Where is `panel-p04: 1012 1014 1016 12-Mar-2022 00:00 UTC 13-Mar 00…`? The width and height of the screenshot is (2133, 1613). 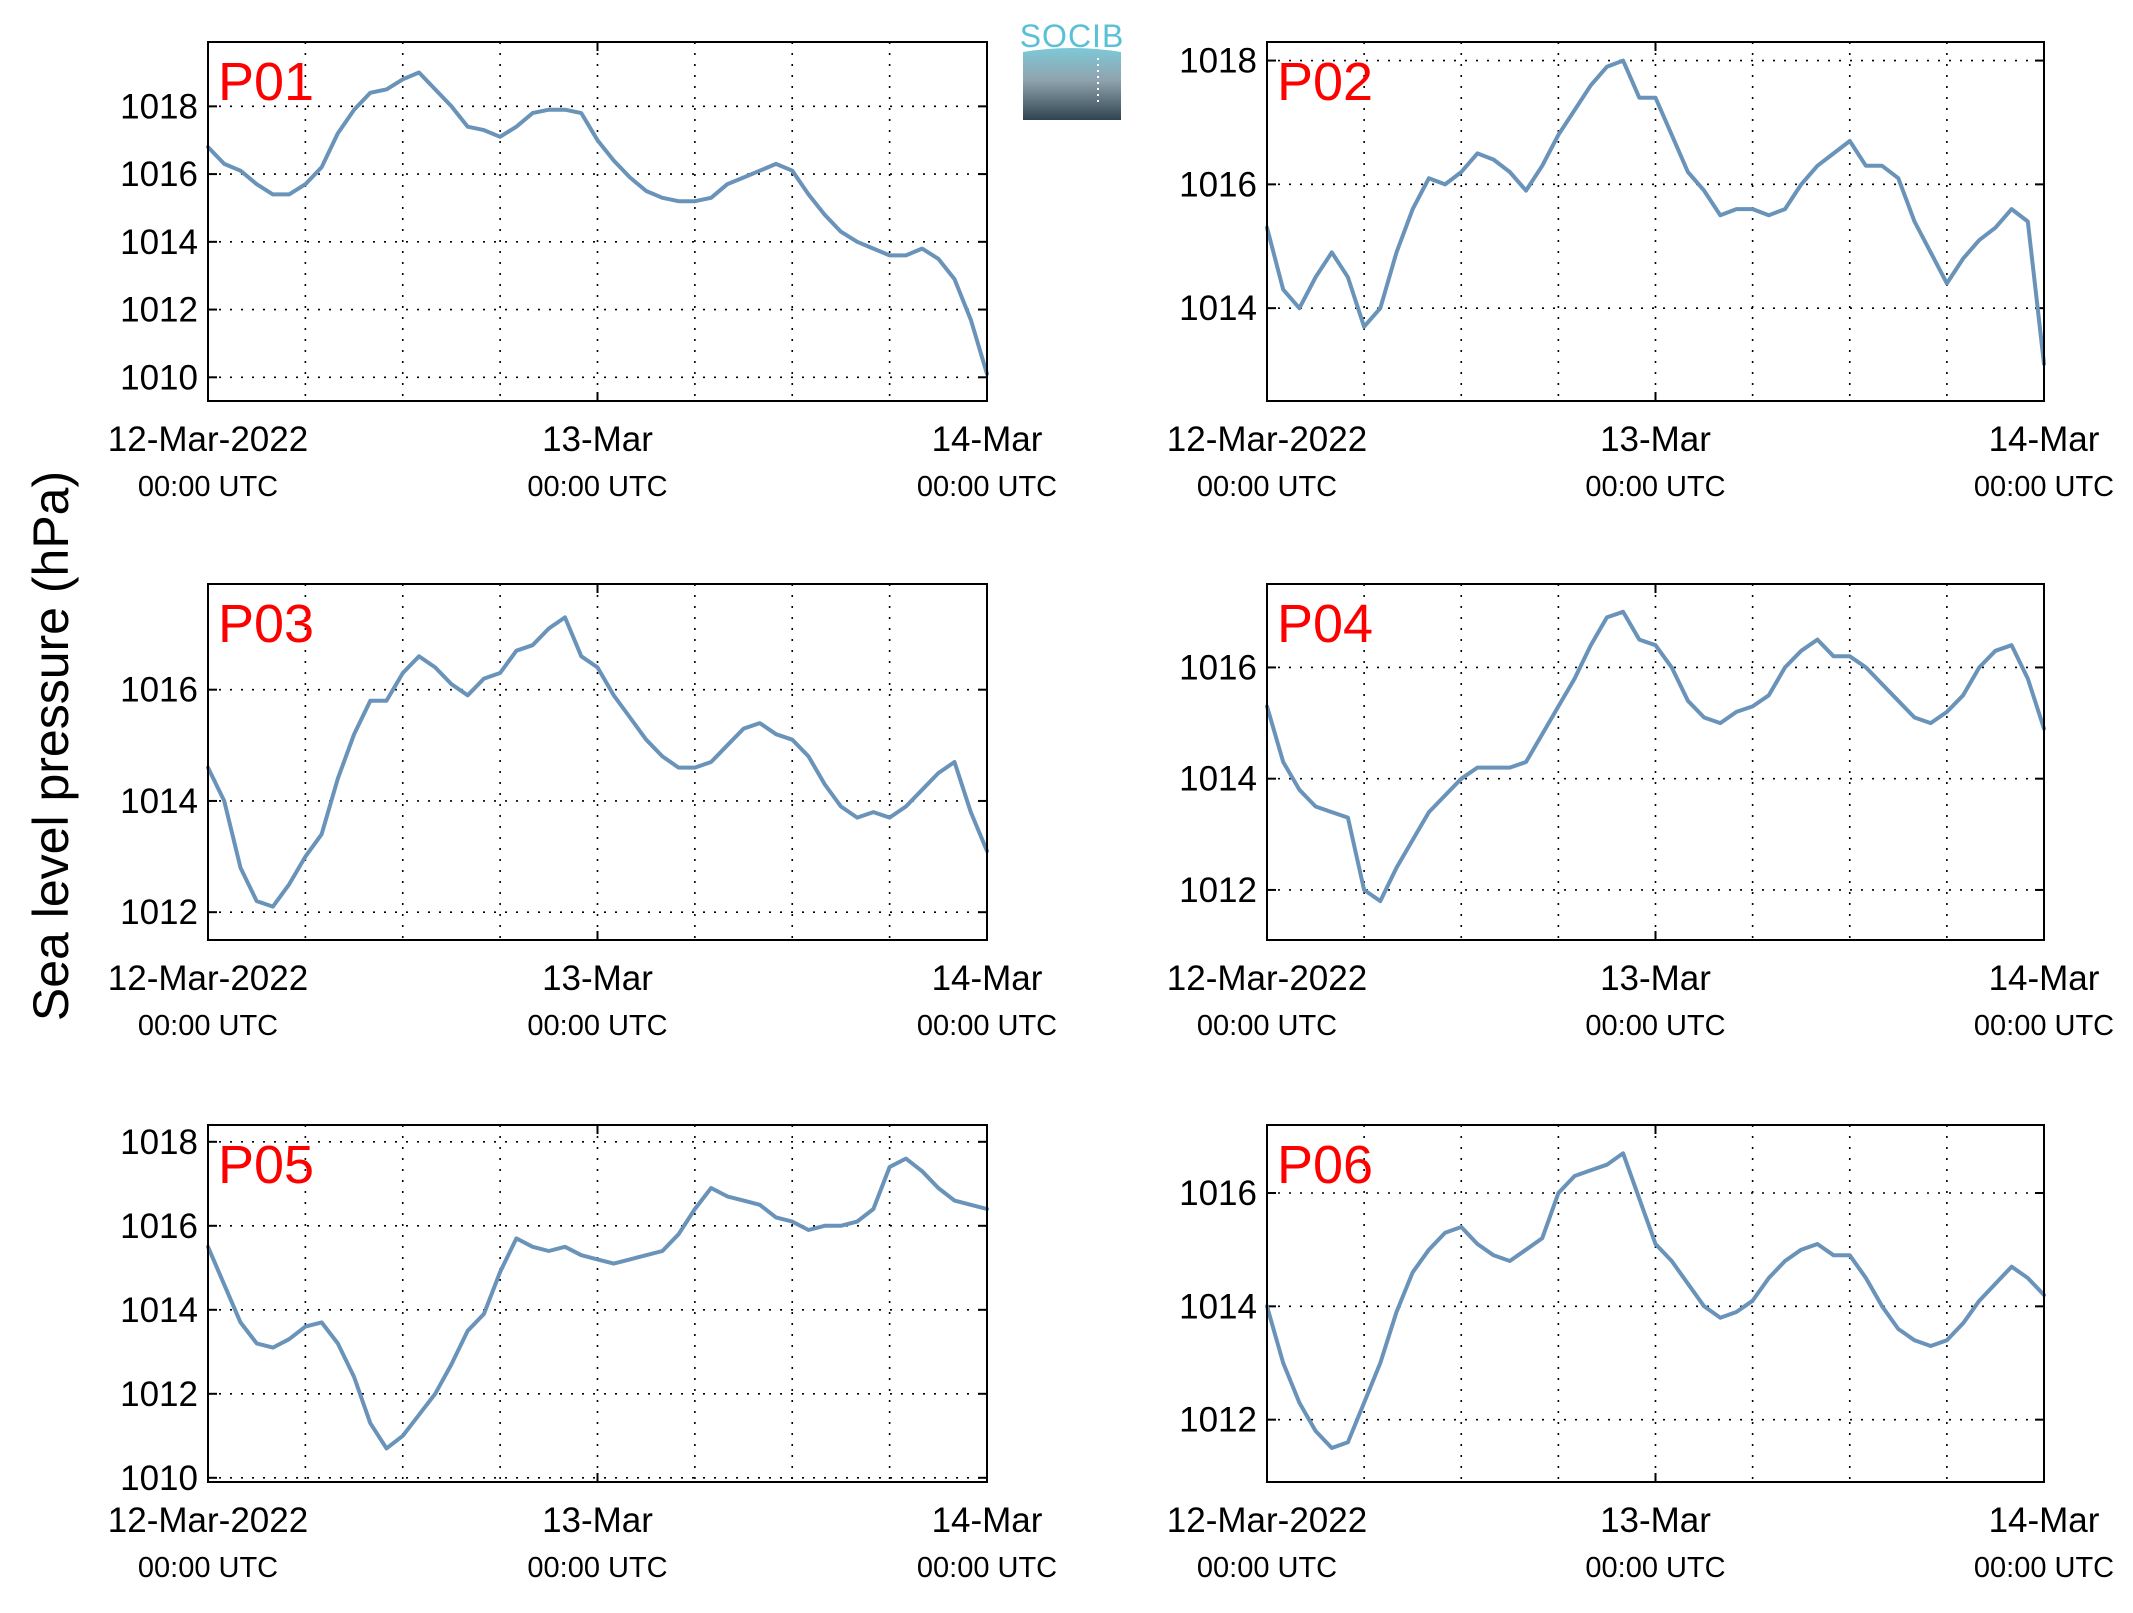 panel-p04: 1012 1014 1016 12-Mar-2022 00:00 UTC 13-Mar 00… is located at coordinates (1640, 812).